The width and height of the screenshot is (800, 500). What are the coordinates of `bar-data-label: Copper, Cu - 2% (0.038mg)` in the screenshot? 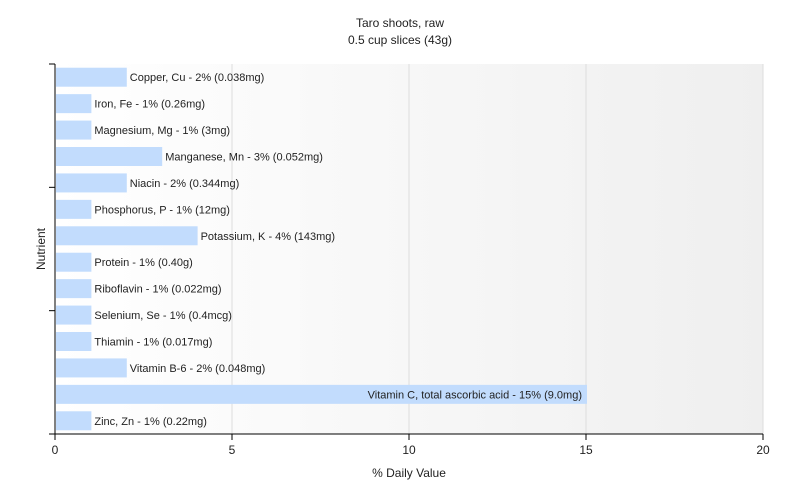 It's located at (197, 78).